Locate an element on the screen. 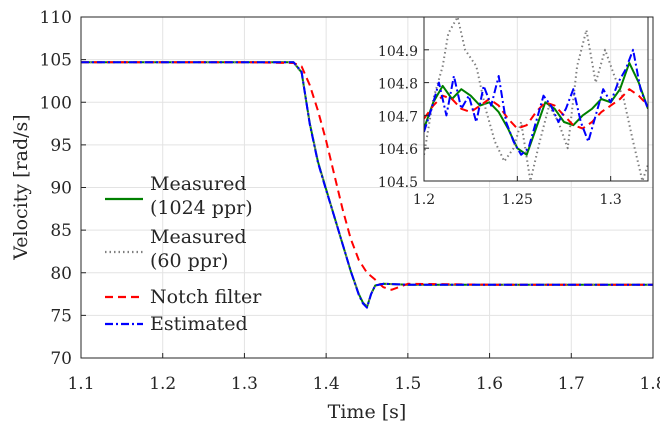 This screenshot has width=660, height=426. main-y-tick-label: 90 is located at coordinates (61, 189).